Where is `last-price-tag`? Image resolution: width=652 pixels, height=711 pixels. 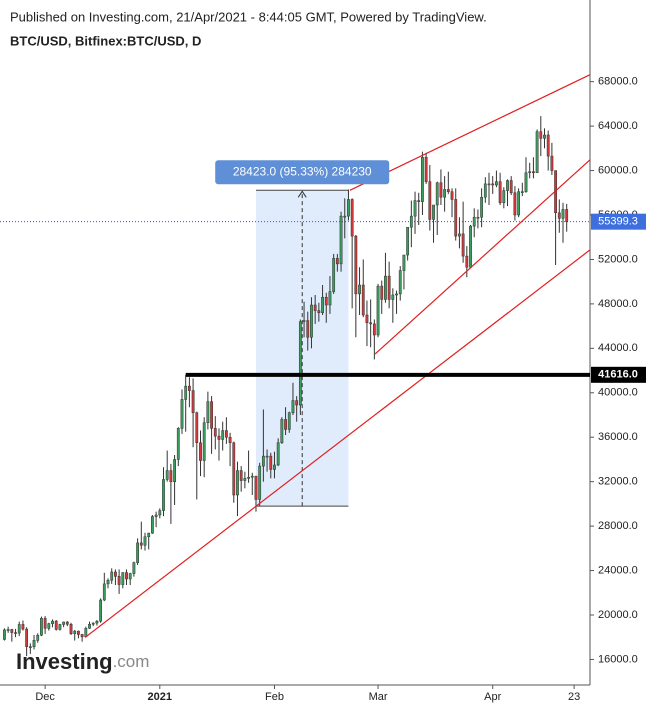 last-price-tag is located at coordinates (618, 221).